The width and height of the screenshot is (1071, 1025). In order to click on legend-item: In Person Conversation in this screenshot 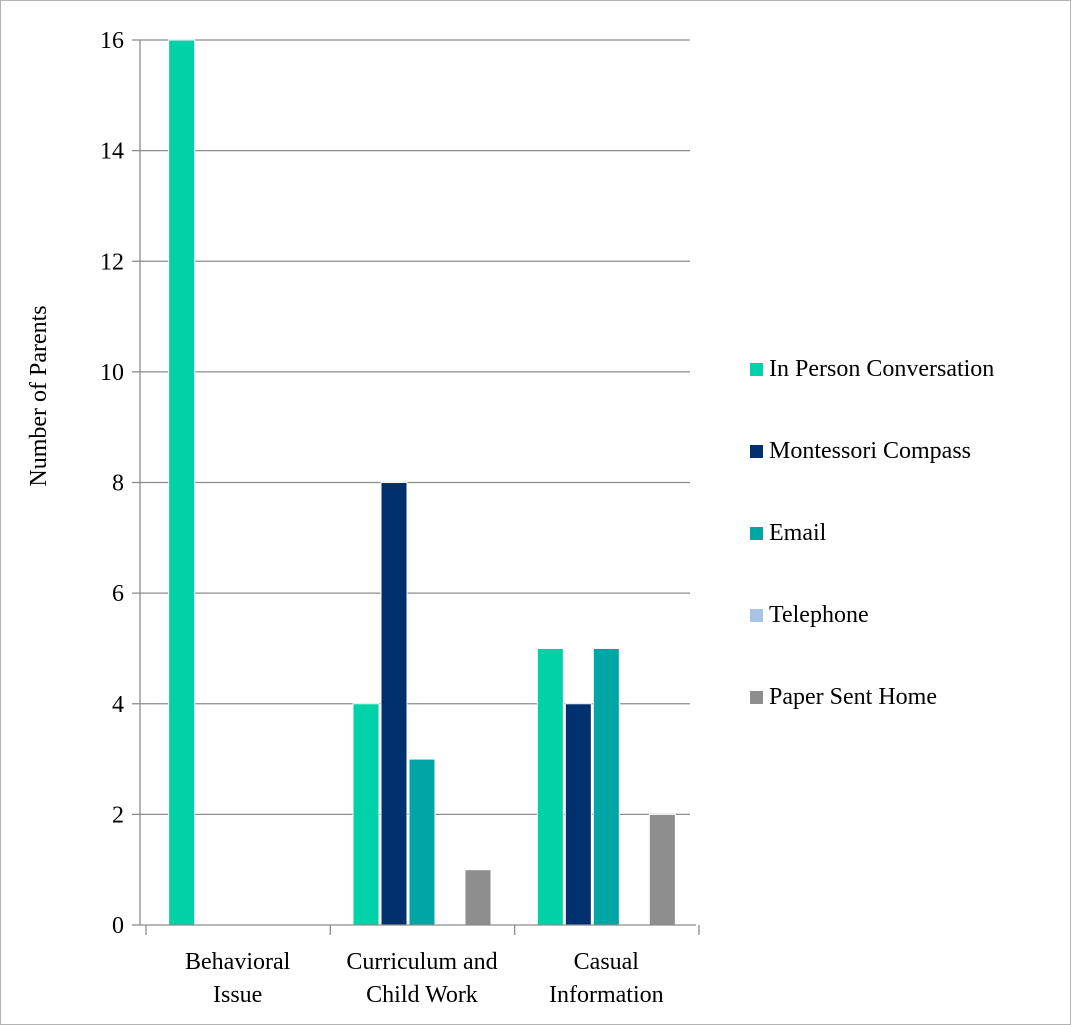, I will do `click(872, 369)`.